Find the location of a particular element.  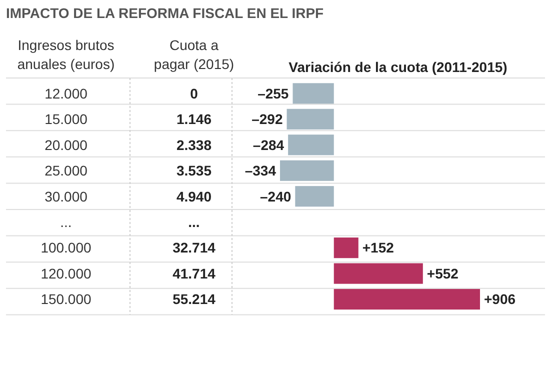

data-label: +152 is located at coordinates (378, 248).